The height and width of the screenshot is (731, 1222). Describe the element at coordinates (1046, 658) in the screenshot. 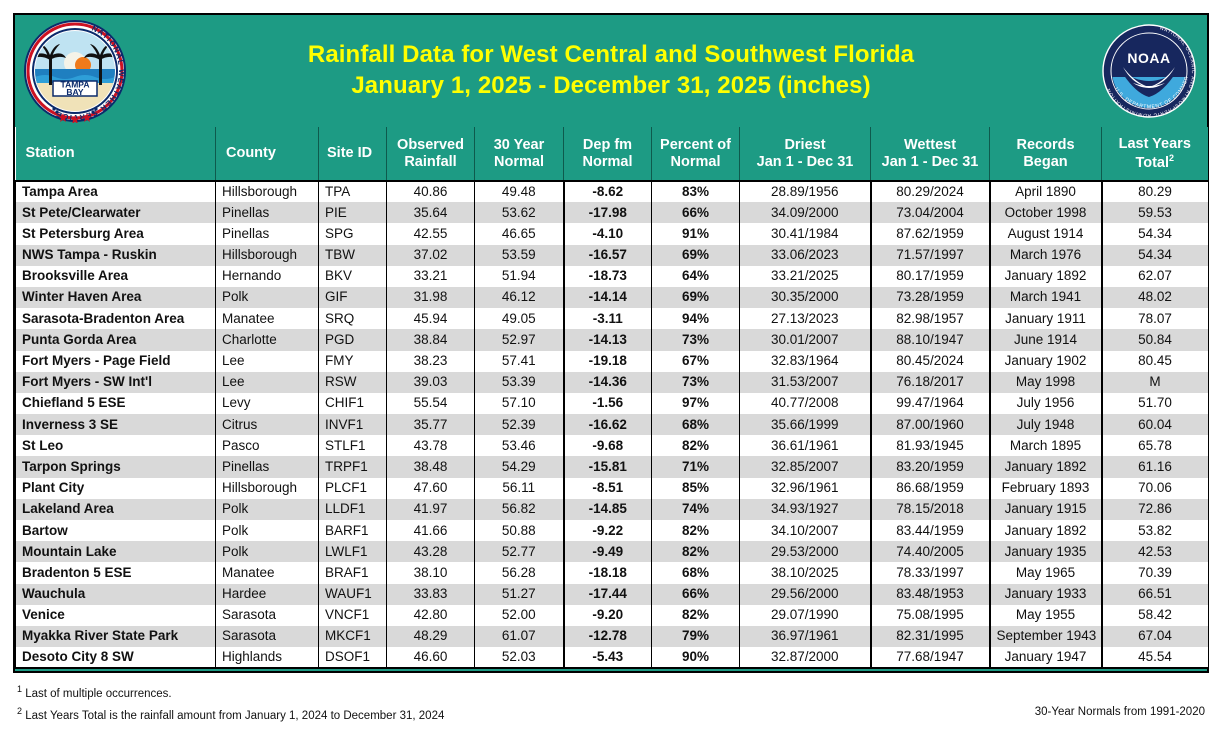

I see `cell-records-began: January 1947` at that location.